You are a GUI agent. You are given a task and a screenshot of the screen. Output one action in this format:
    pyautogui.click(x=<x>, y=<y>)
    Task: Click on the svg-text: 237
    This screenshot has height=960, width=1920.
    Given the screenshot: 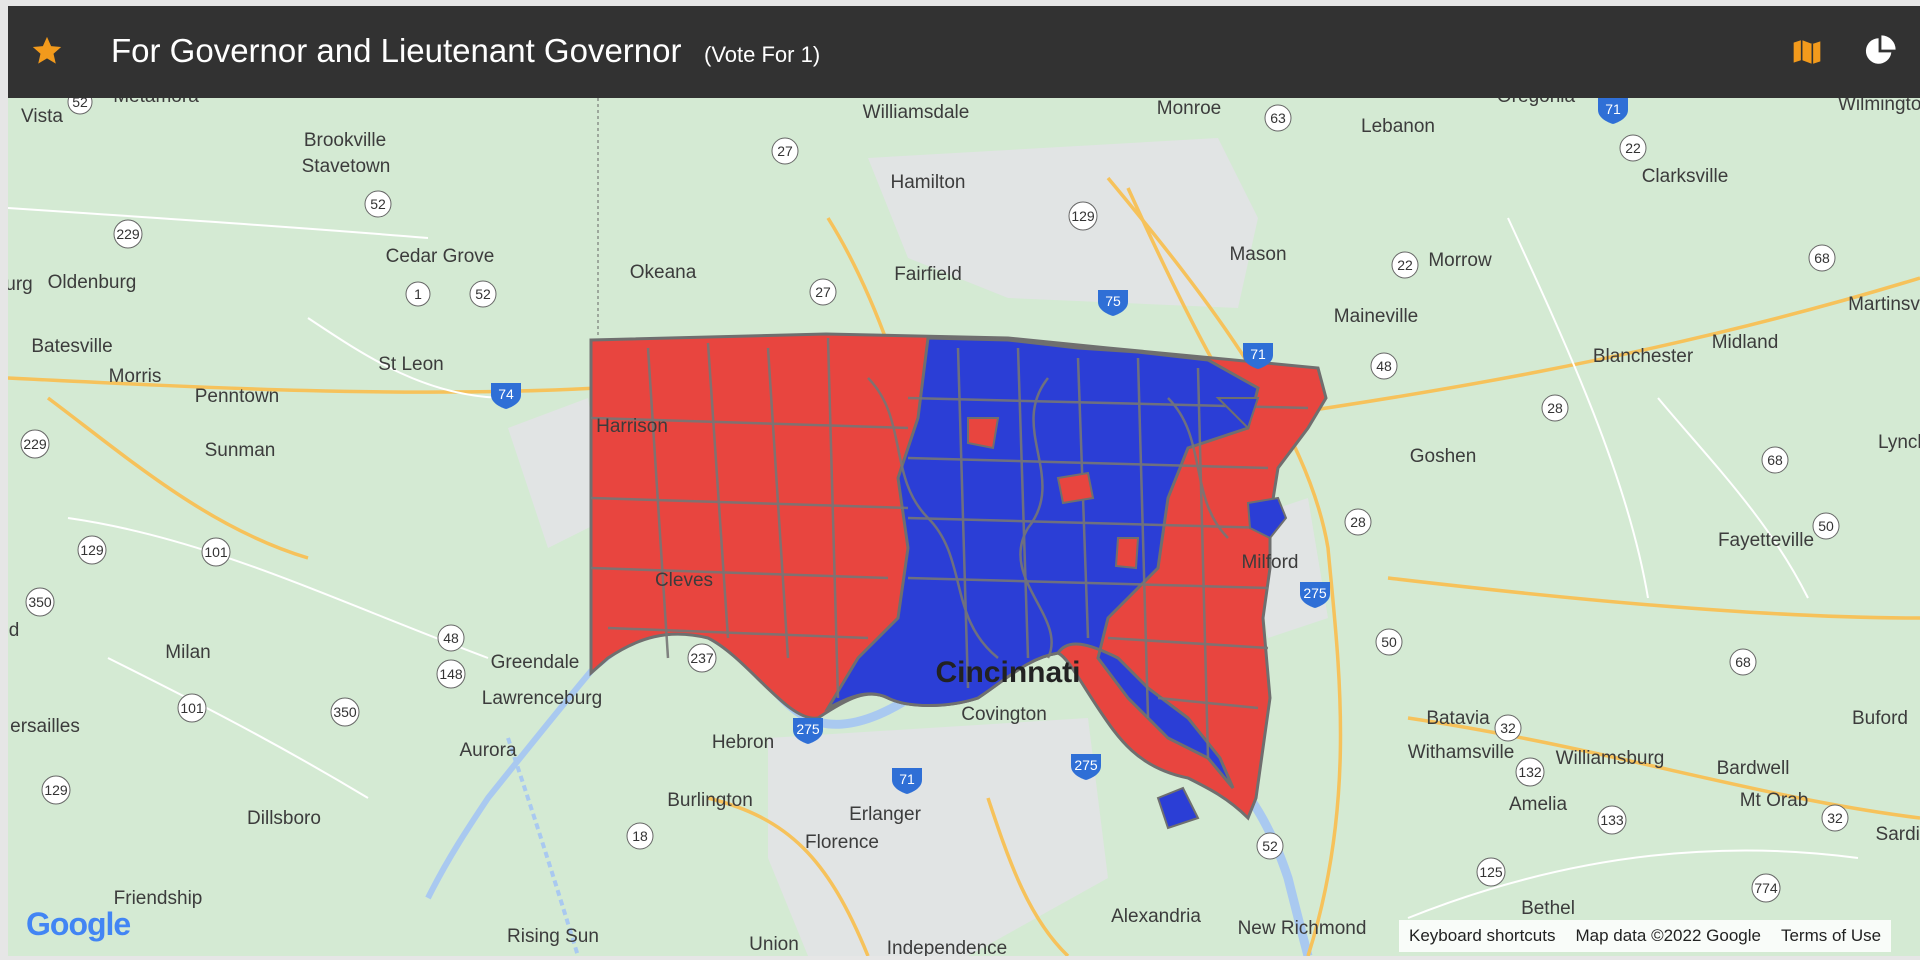 What is the action you would take?
    pyautogui.click(x=702, y=658)
    